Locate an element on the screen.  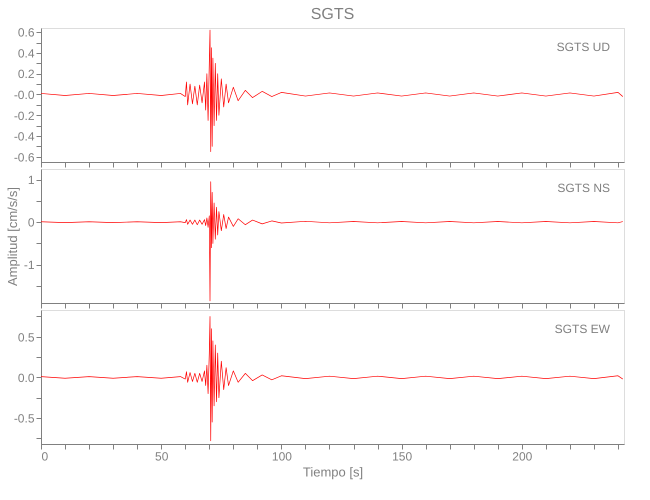
x-tick-label: 150 is located at coordinates (402, 457).